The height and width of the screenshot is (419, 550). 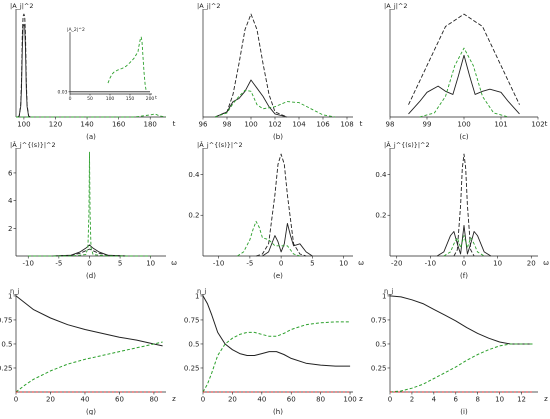 What do you see at coordinates (85, 400) in the screenshot?
I see `panel-g-x-tick-label: 40` at bounding box center [85, 400].